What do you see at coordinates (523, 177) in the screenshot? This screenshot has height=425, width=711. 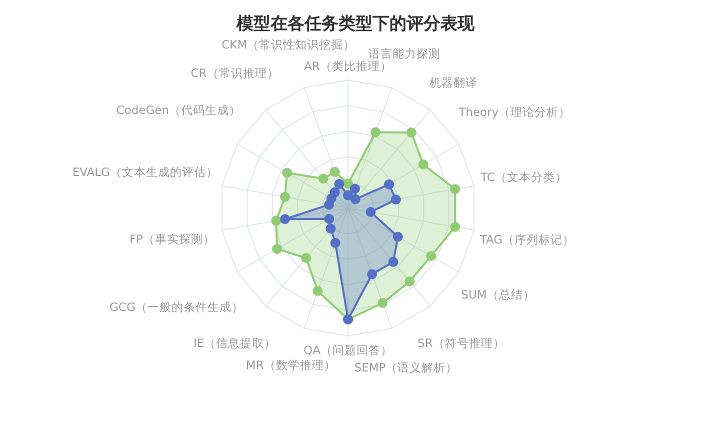 I see `spoke-label: TC（文本分类）` at bounding box center [523, 177].